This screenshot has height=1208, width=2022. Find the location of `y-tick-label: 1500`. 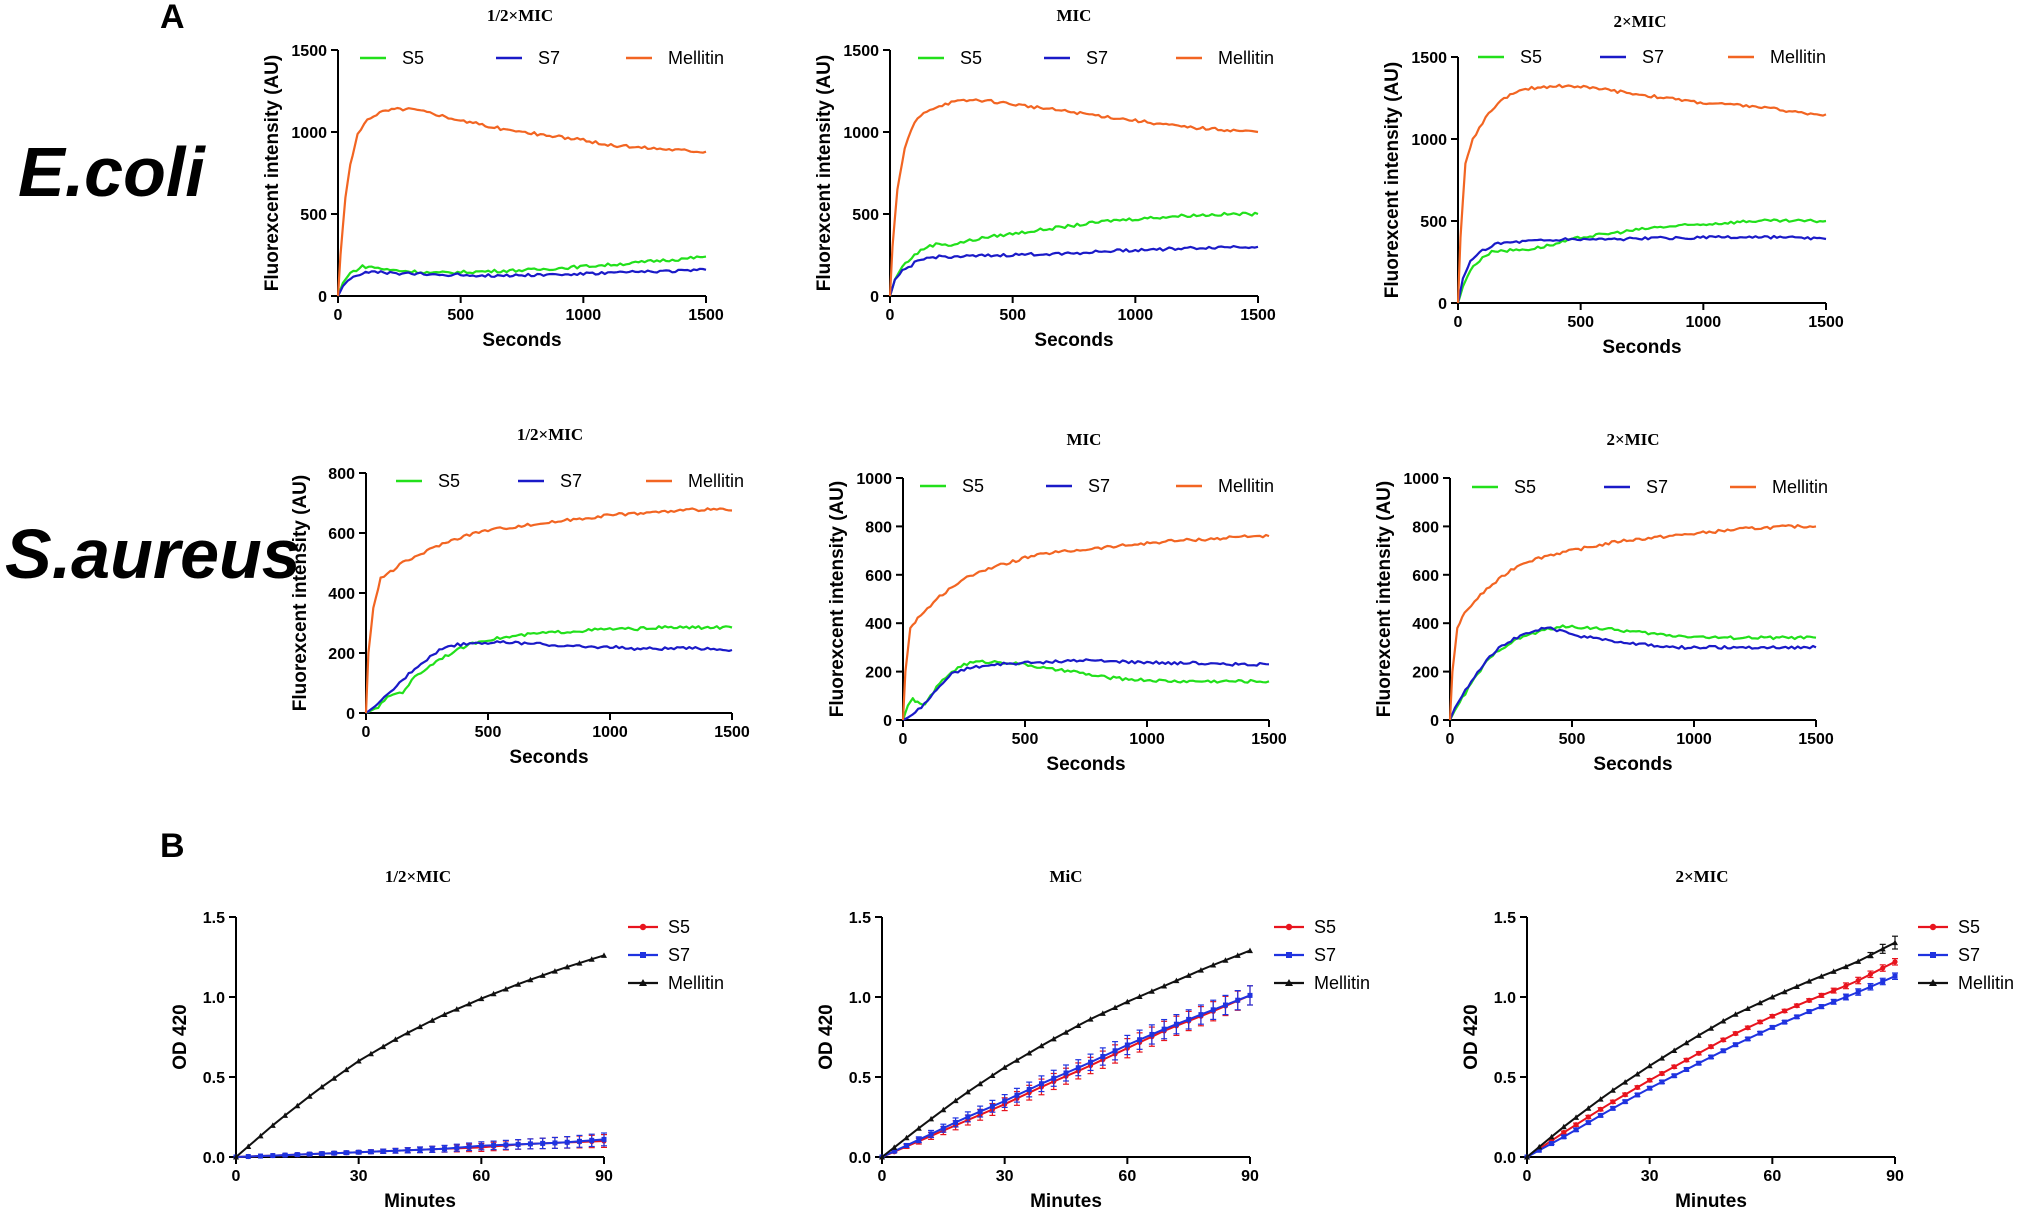

y-tick-label: 1500 is located at coordinates (1429, 58).